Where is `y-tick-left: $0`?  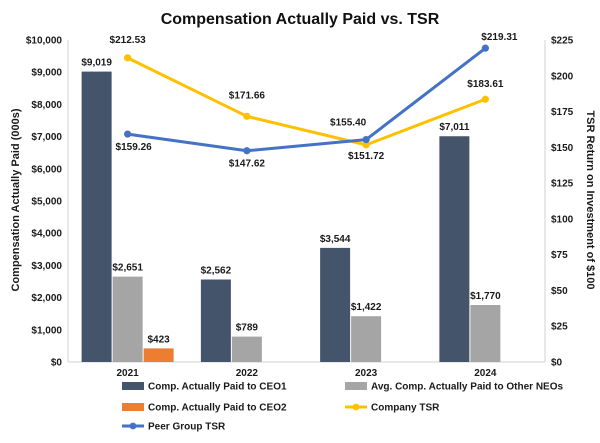 y-tick-left: $0 is located at coordinates (57, 363).